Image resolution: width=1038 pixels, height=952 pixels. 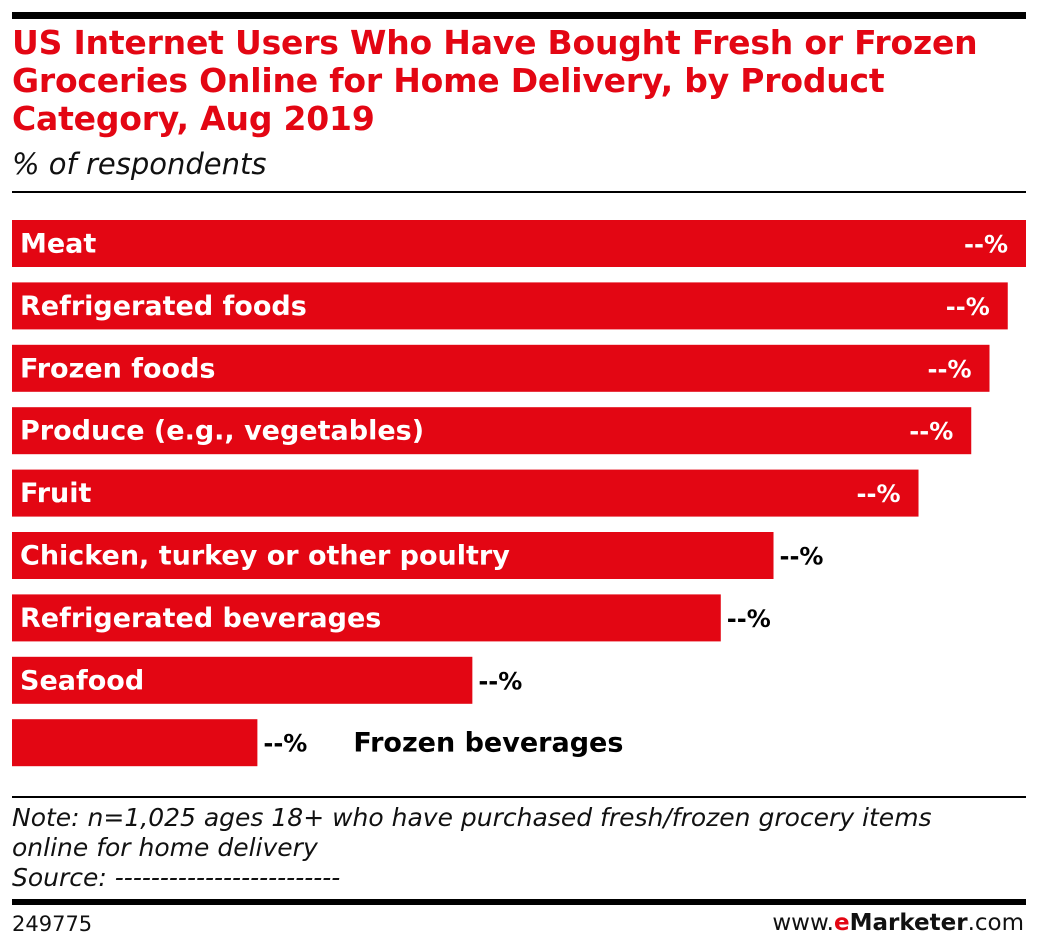 I want to click on top-rule, so click(x=519, y=15).